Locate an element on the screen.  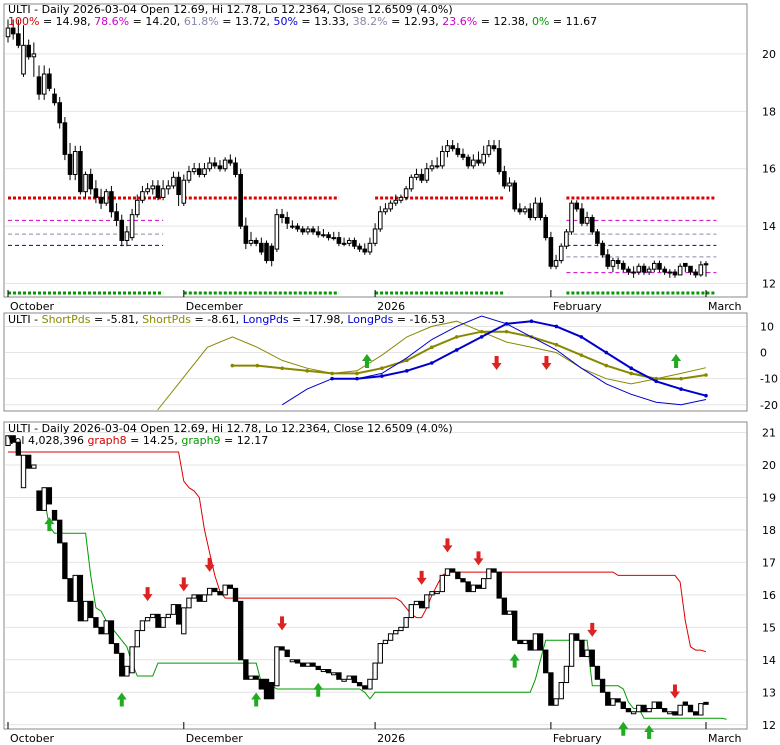
price-y-tick: 14 is located at coordinates (769, 226).